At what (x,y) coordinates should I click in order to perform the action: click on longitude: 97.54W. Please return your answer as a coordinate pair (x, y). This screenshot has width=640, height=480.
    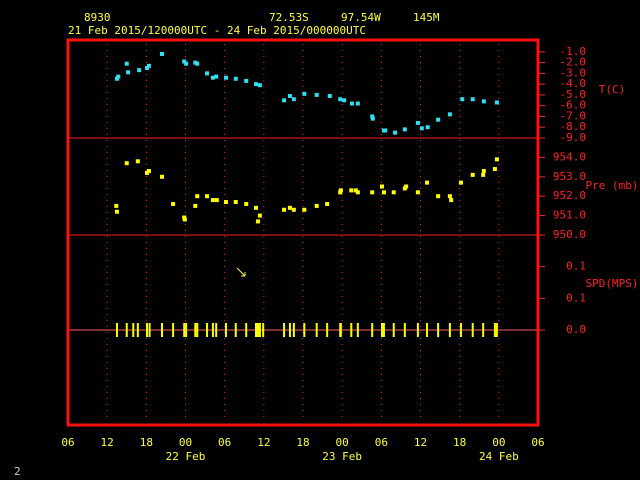
    Looking at the image, I should click on (361, 17).